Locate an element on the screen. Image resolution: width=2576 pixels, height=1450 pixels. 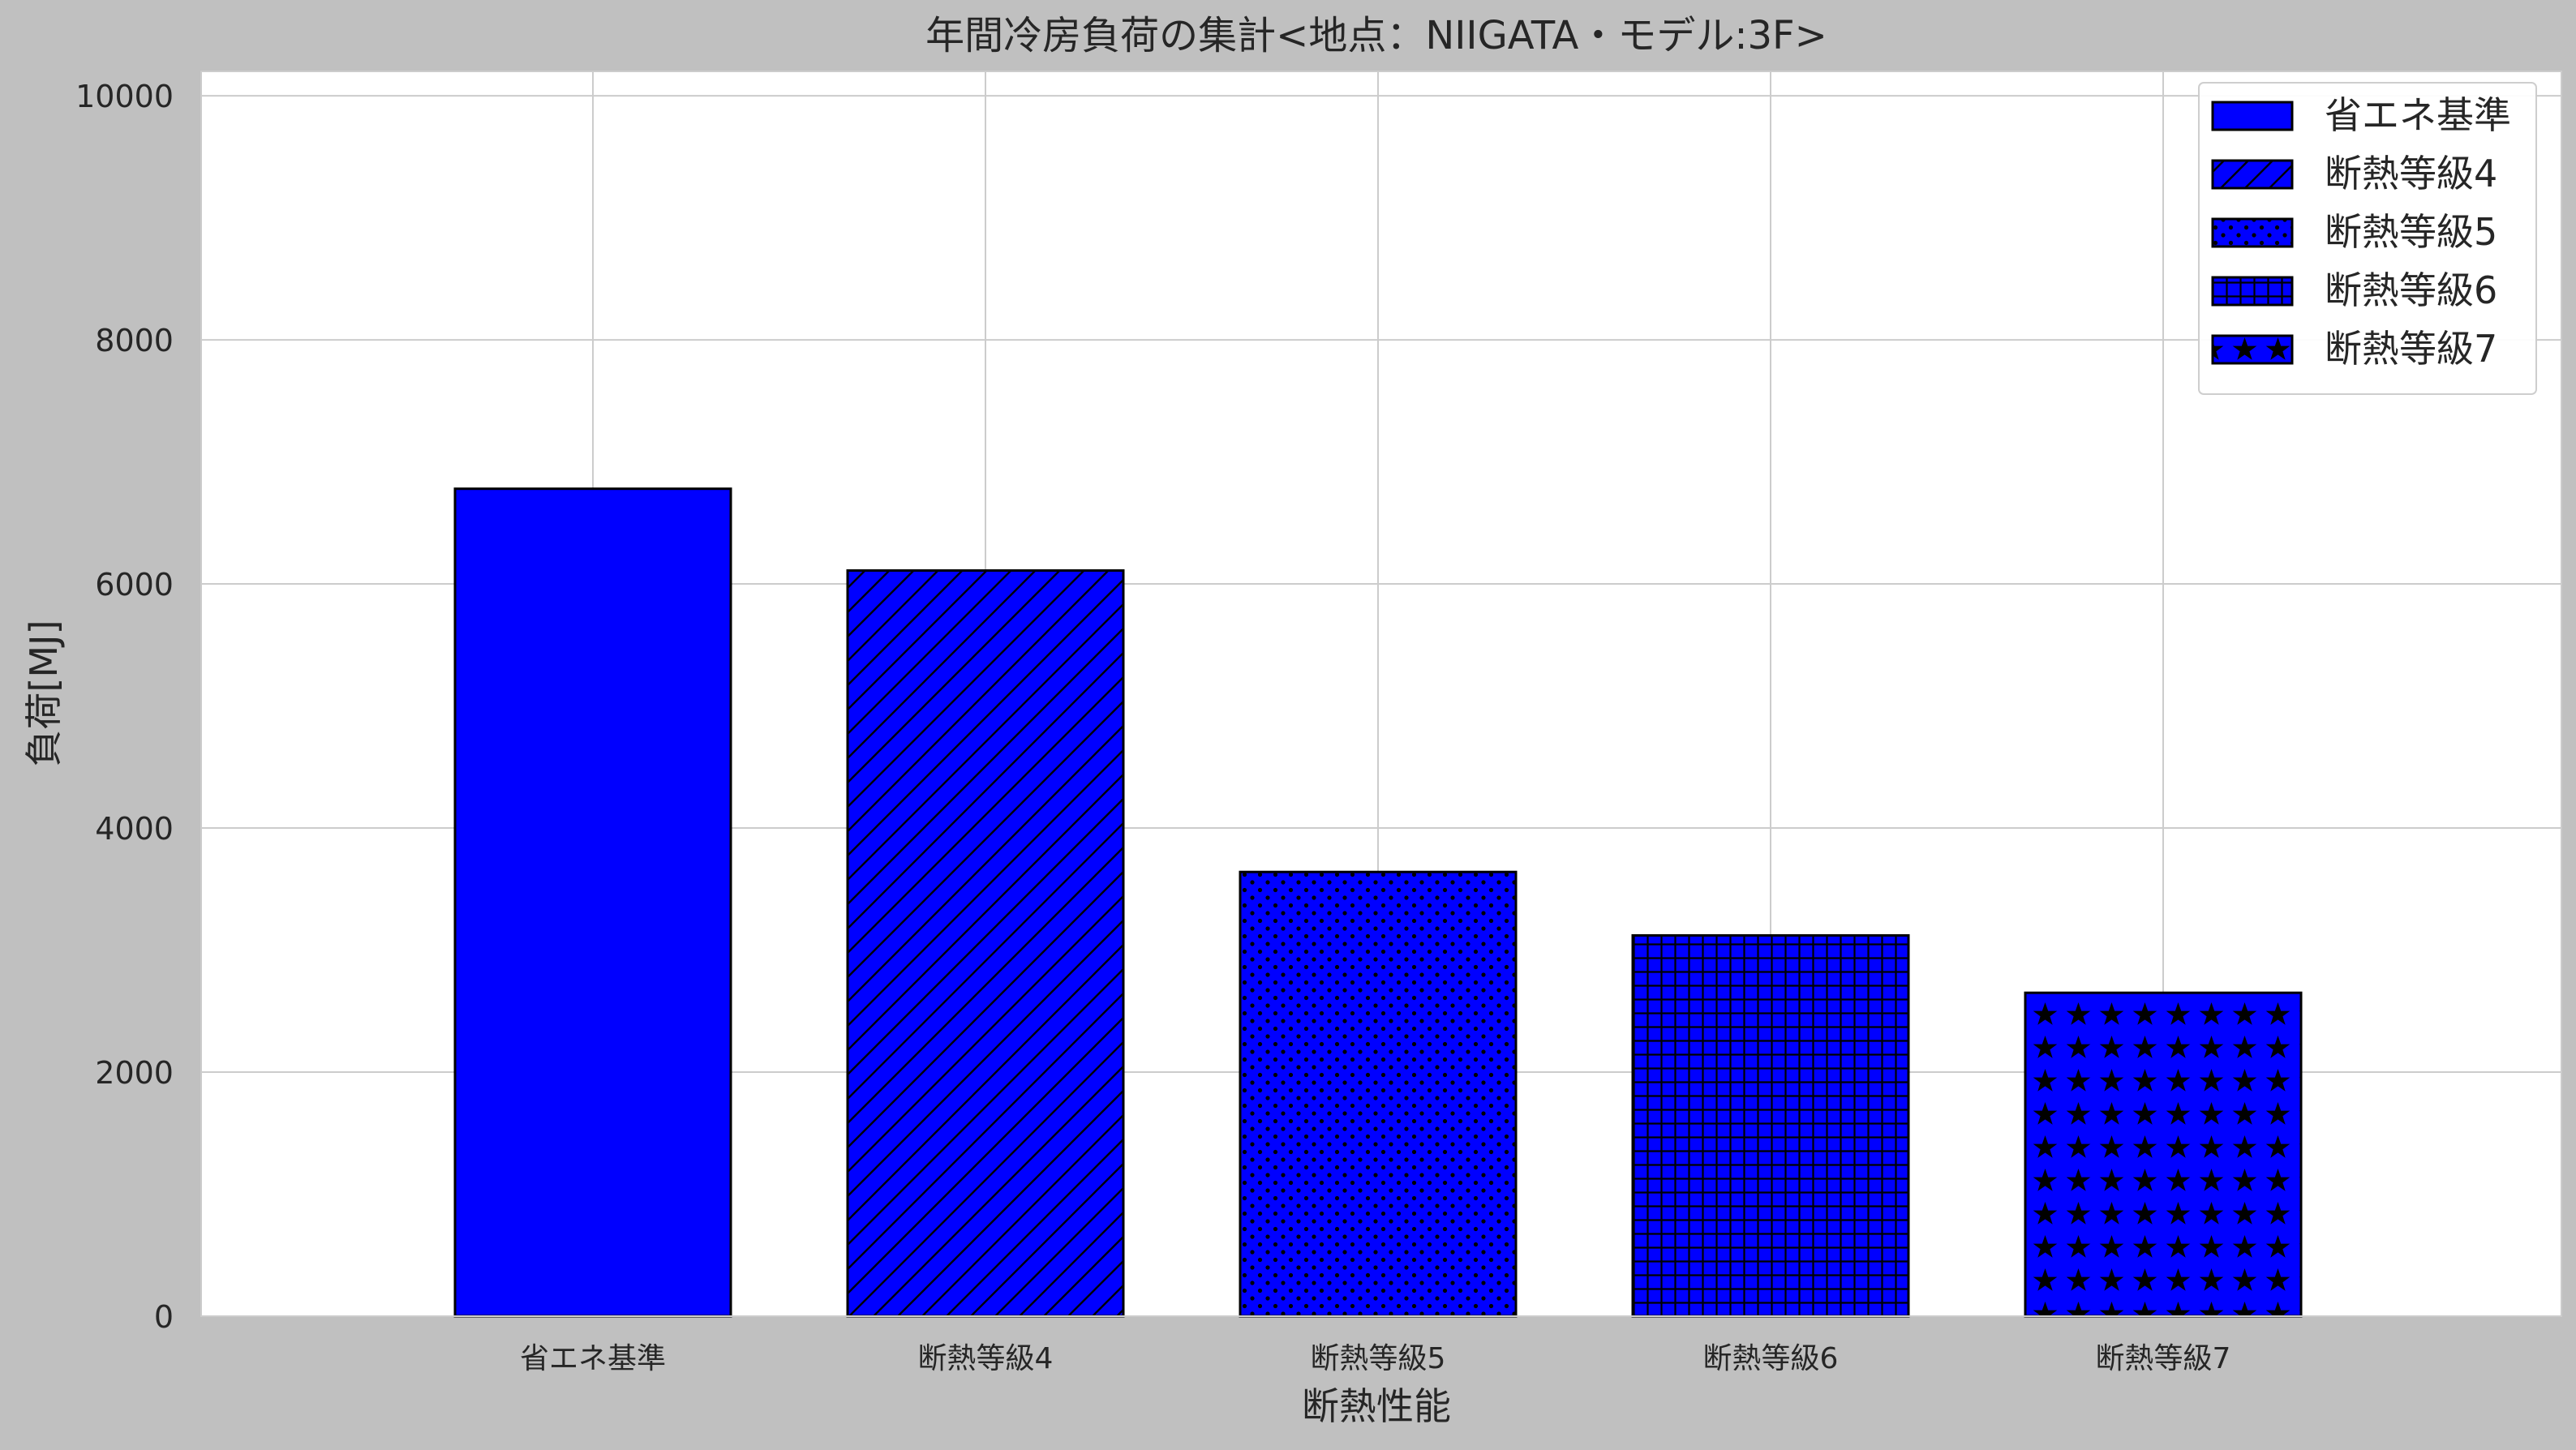
x-tick-labels: 省エネ基準 断熱等級4 断熱等級5 断熱等級6 断熱等級7 is located at coordinates (1375, 1358).